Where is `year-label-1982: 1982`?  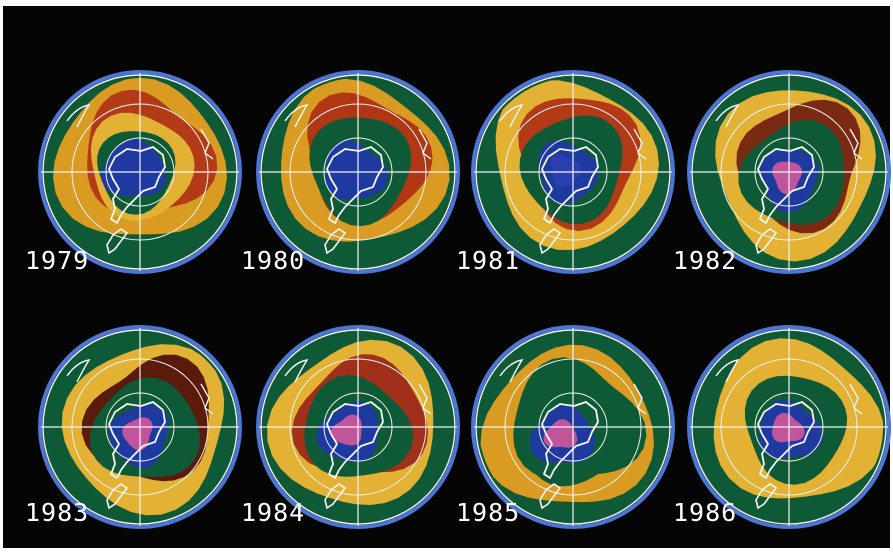 year-label-1982: 1982 is located at coordinates (705, 260).